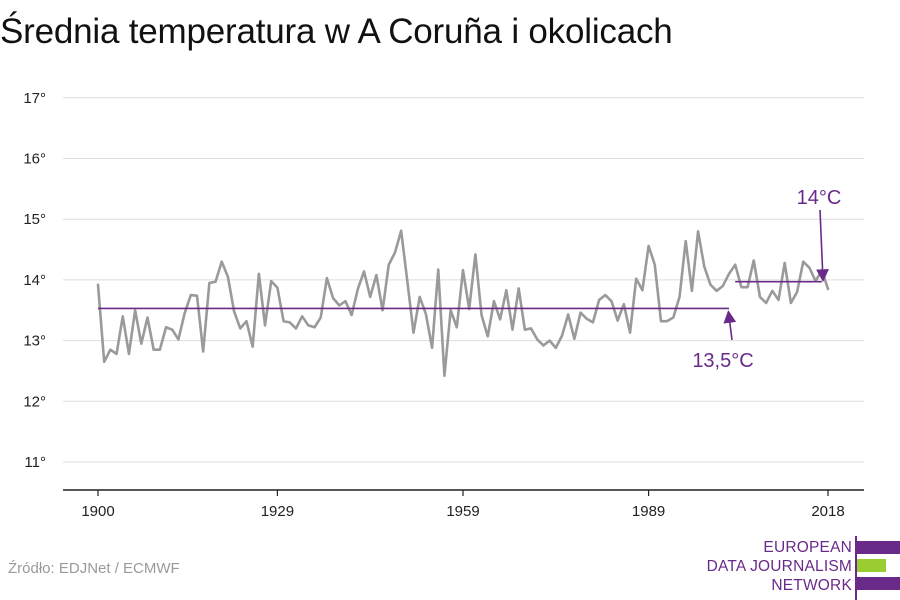  I want to click on x-axis: 1900 1929 1959 1989 2018, so click(463, 504).